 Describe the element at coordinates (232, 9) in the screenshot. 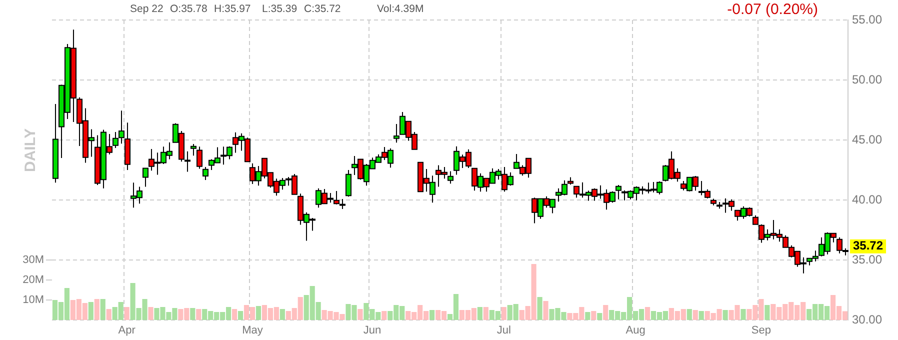

I see `text: H:35.97` at that location.